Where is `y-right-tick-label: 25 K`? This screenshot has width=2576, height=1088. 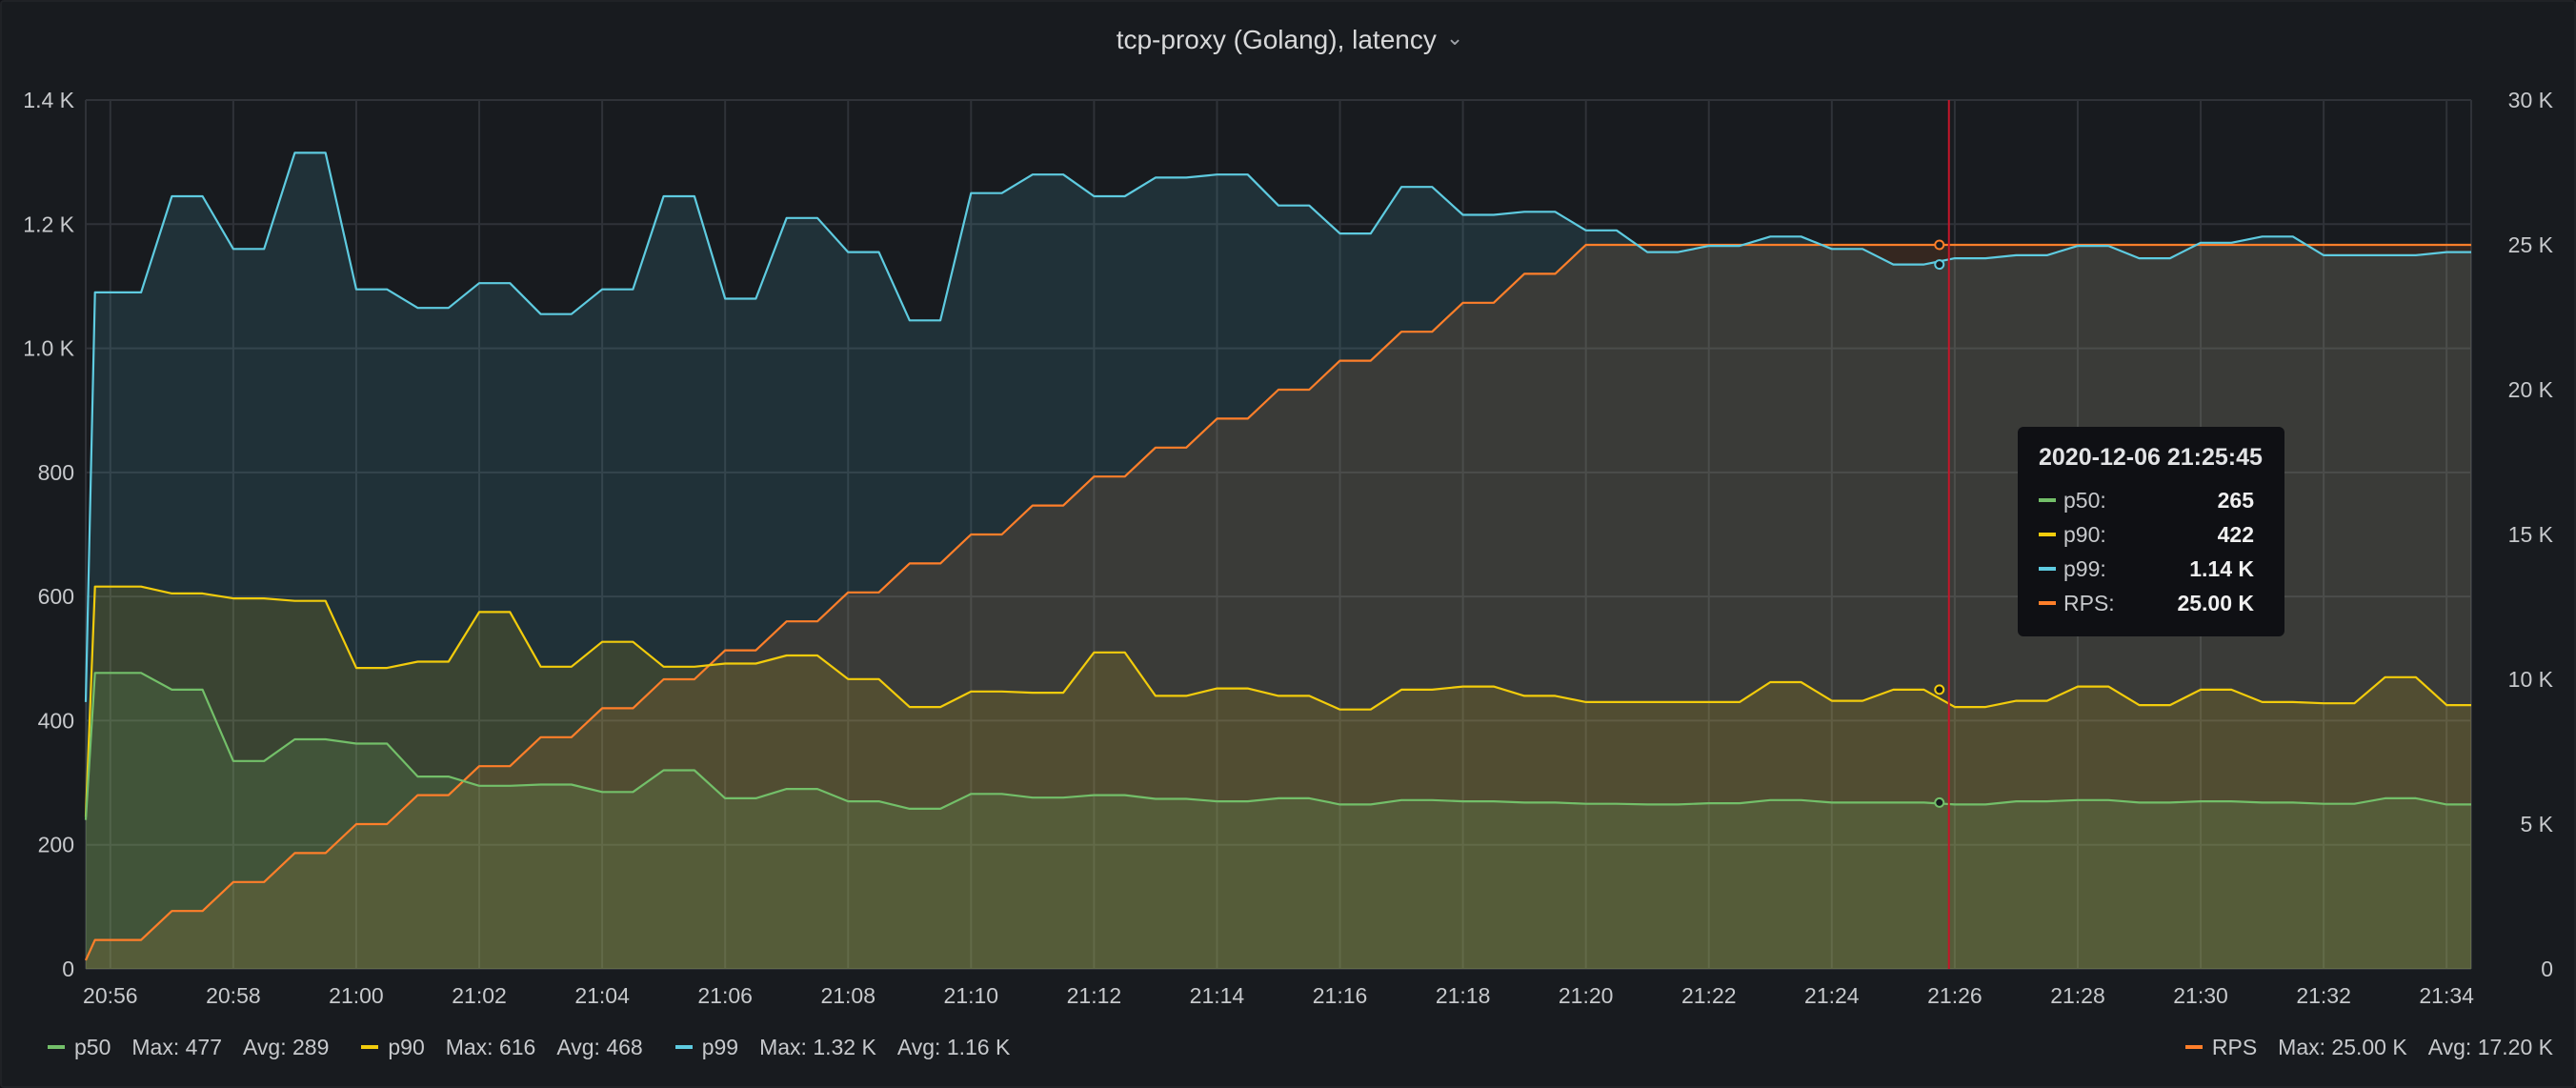
y-right-tick-label: 25 K is located at coordinates (2531, 244).